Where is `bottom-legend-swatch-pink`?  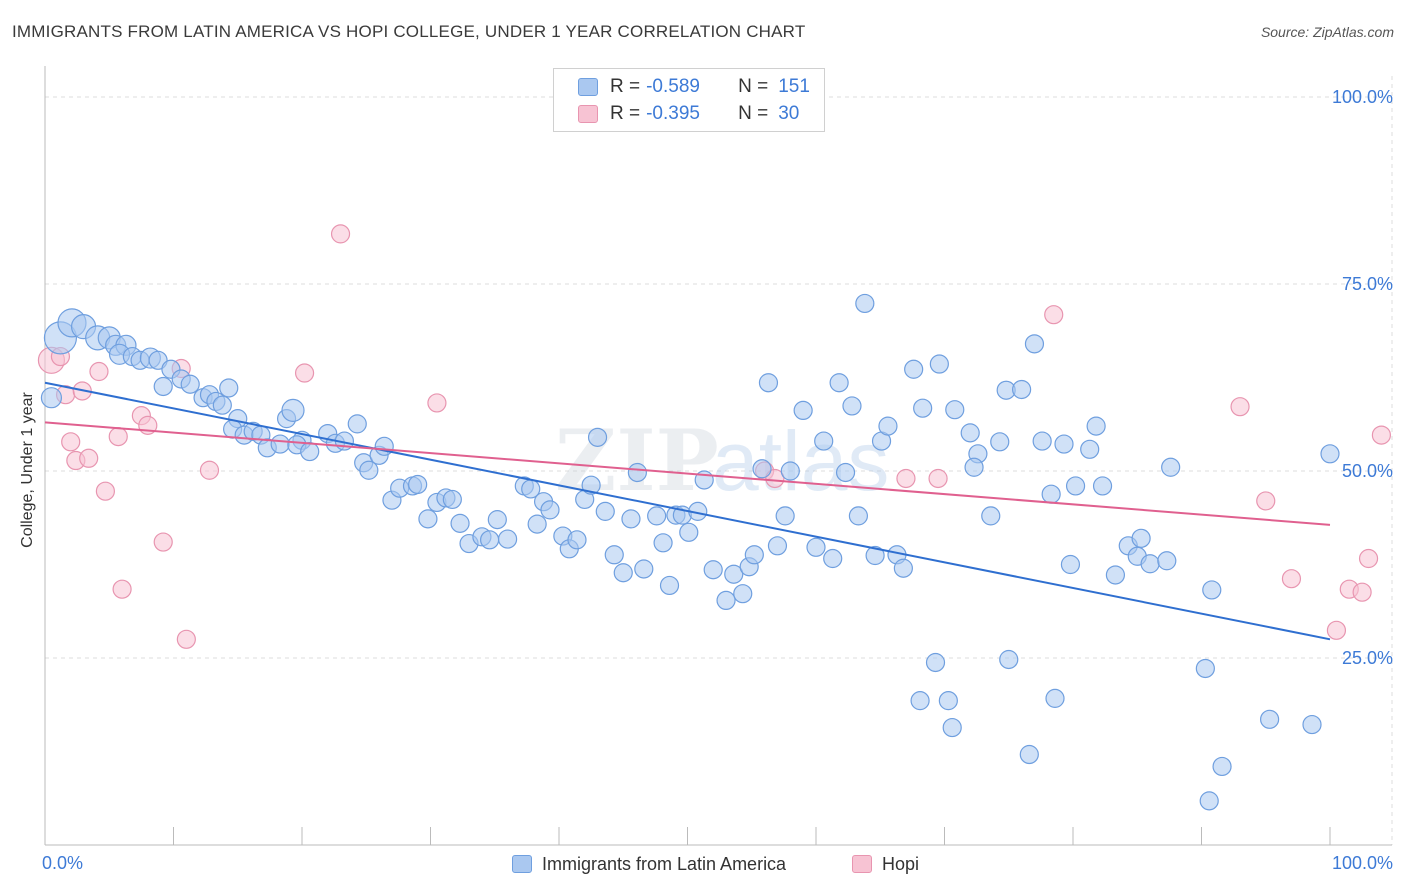 bottom-legend-swatch-pink is located at coordinates (862, 864).